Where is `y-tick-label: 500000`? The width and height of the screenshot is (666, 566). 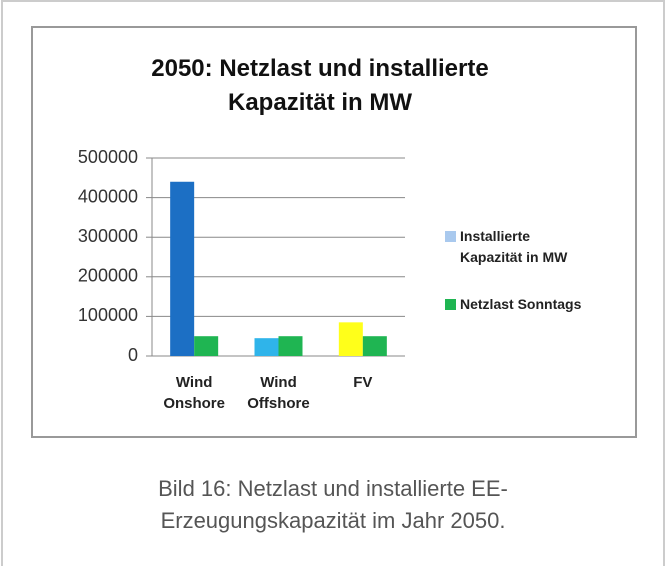 y-tick-label: 500000 is located at coordinates (108, 157).